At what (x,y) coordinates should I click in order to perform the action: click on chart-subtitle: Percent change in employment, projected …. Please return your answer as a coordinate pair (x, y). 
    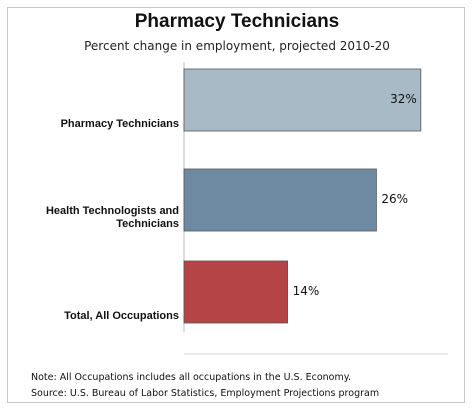
    Looking at the image, I should click on (237, 46).